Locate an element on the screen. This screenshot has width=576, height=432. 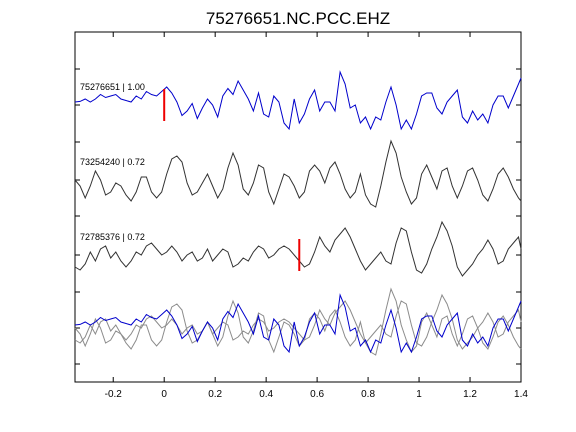
x-tick-label: -0.2 is located at coordinates (114, 394).